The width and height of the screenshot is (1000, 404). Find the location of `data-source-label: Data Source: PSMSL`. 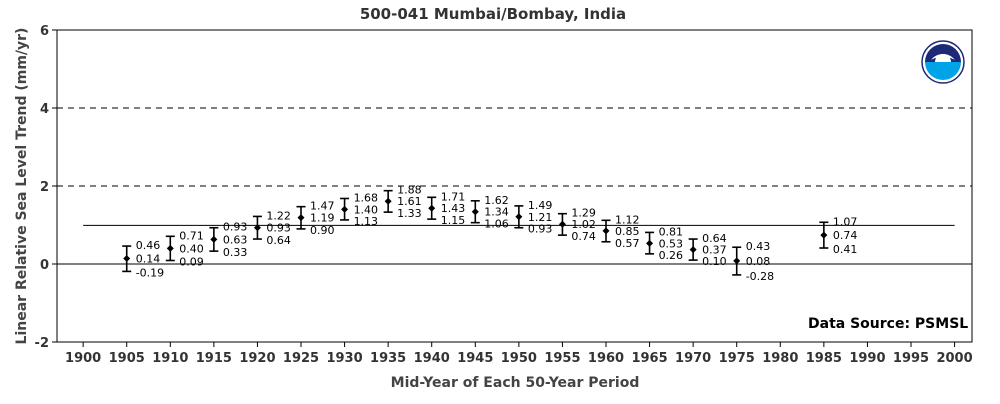

data-source-label: Data Source: PSMSL is located at coordinates (888, 324).